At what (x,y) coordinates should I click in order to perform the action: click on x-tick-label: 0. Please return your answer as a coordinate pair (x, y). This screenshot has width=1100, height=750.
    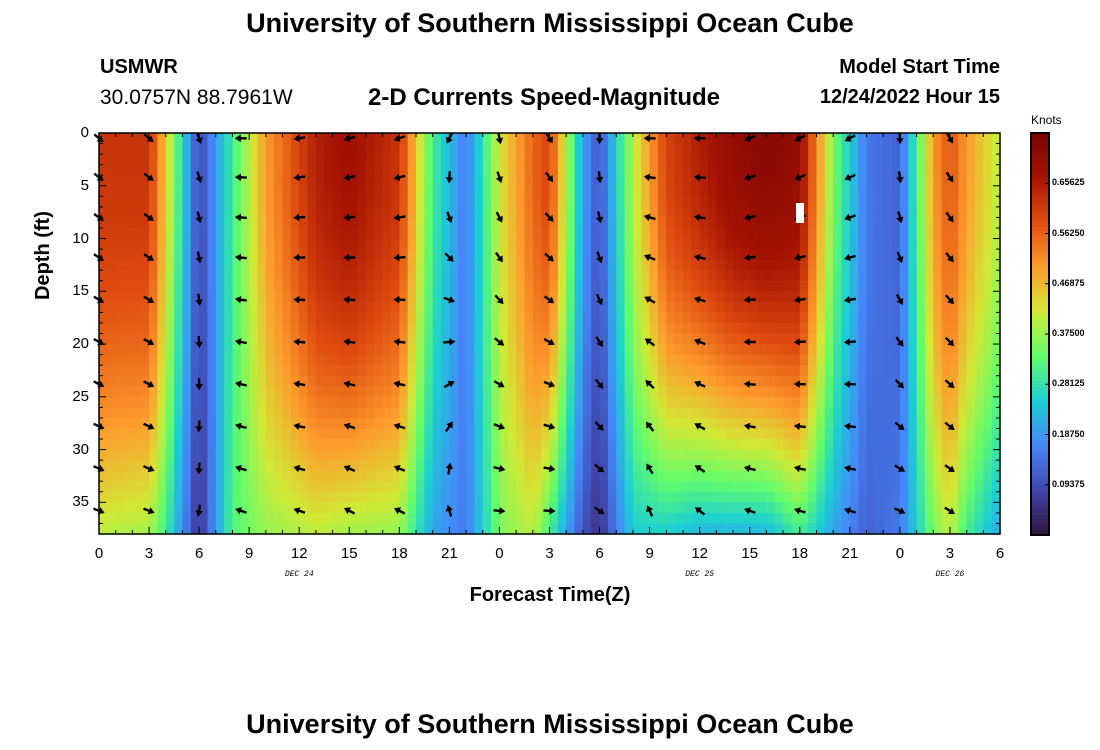
    Looking at the image, I should click on (499, 553).